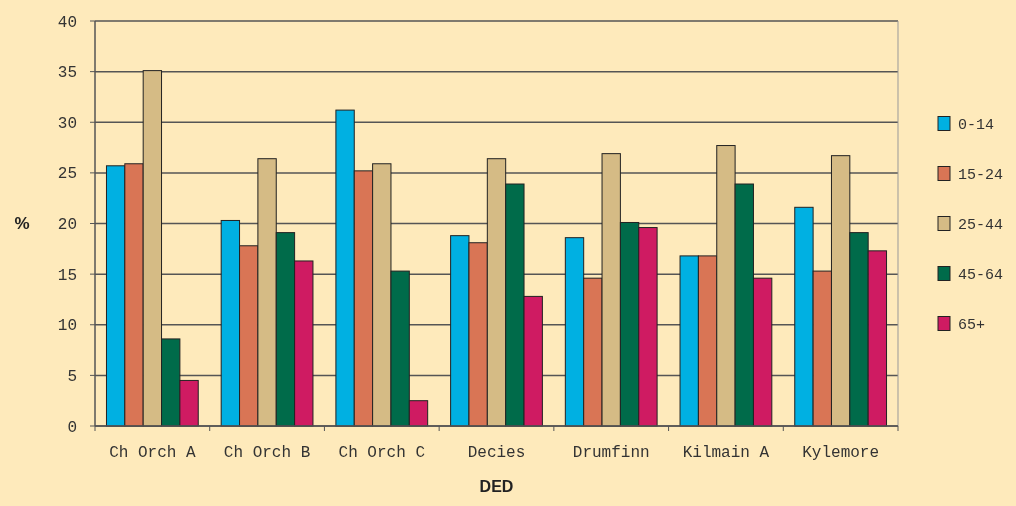 The height and width of the screenshot is (506, 1016). Describe the element at coordinates (67, 174) in the screenshot. I see `y-tick-label: 25` at that location.